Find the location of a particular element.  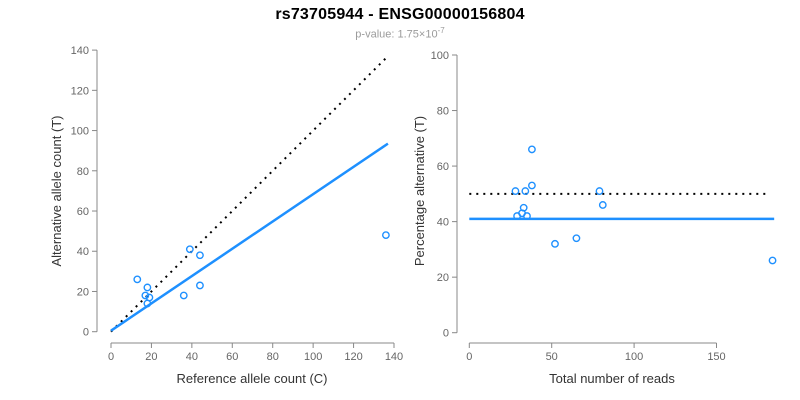

p-value-subtitle: p-value: 1.75×10-7 is located at coordinates (400, 33).